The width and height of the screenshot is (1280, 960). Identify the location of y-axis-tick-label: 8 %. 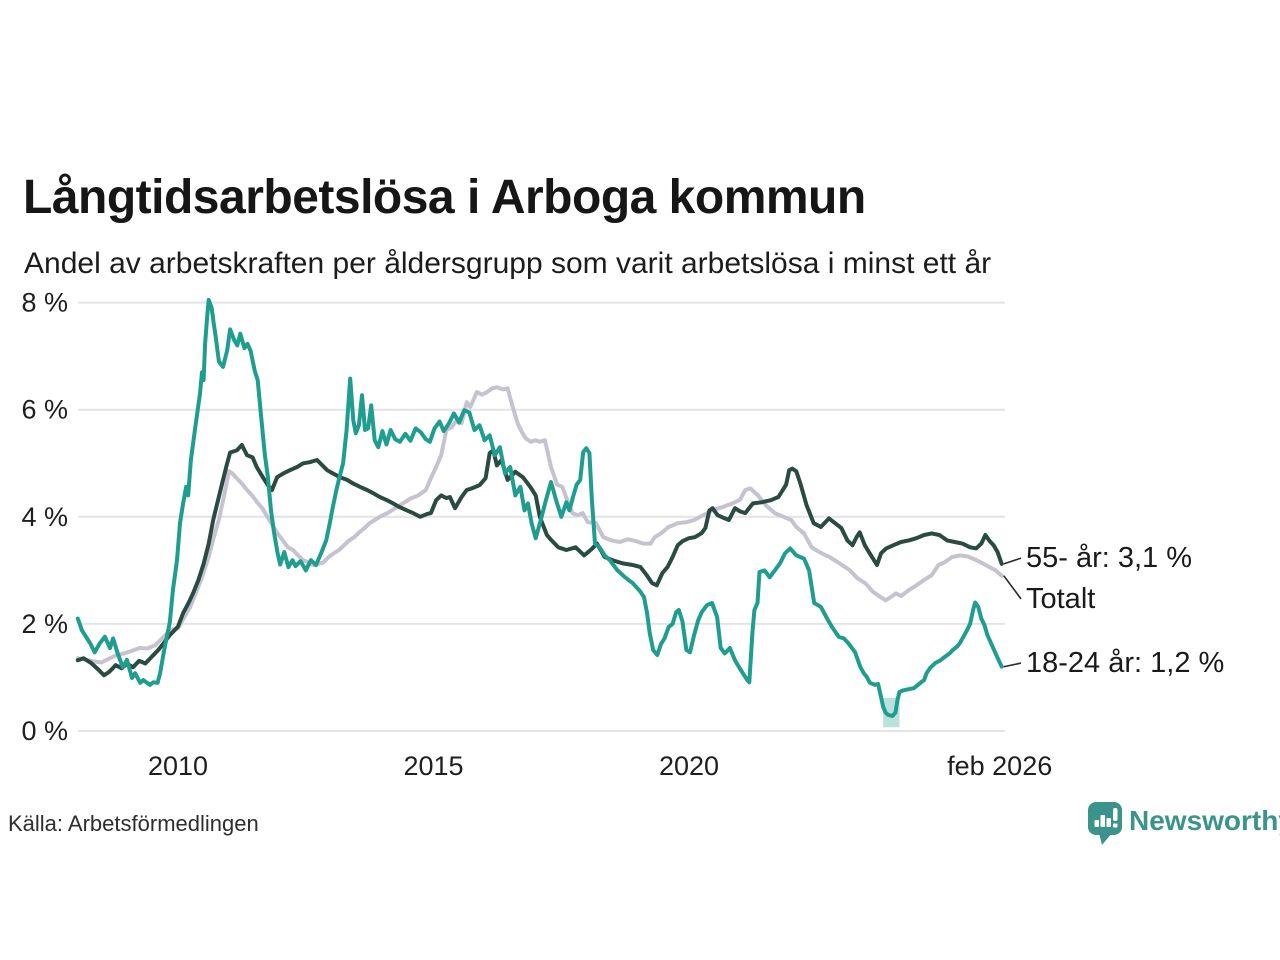
(44, 303).